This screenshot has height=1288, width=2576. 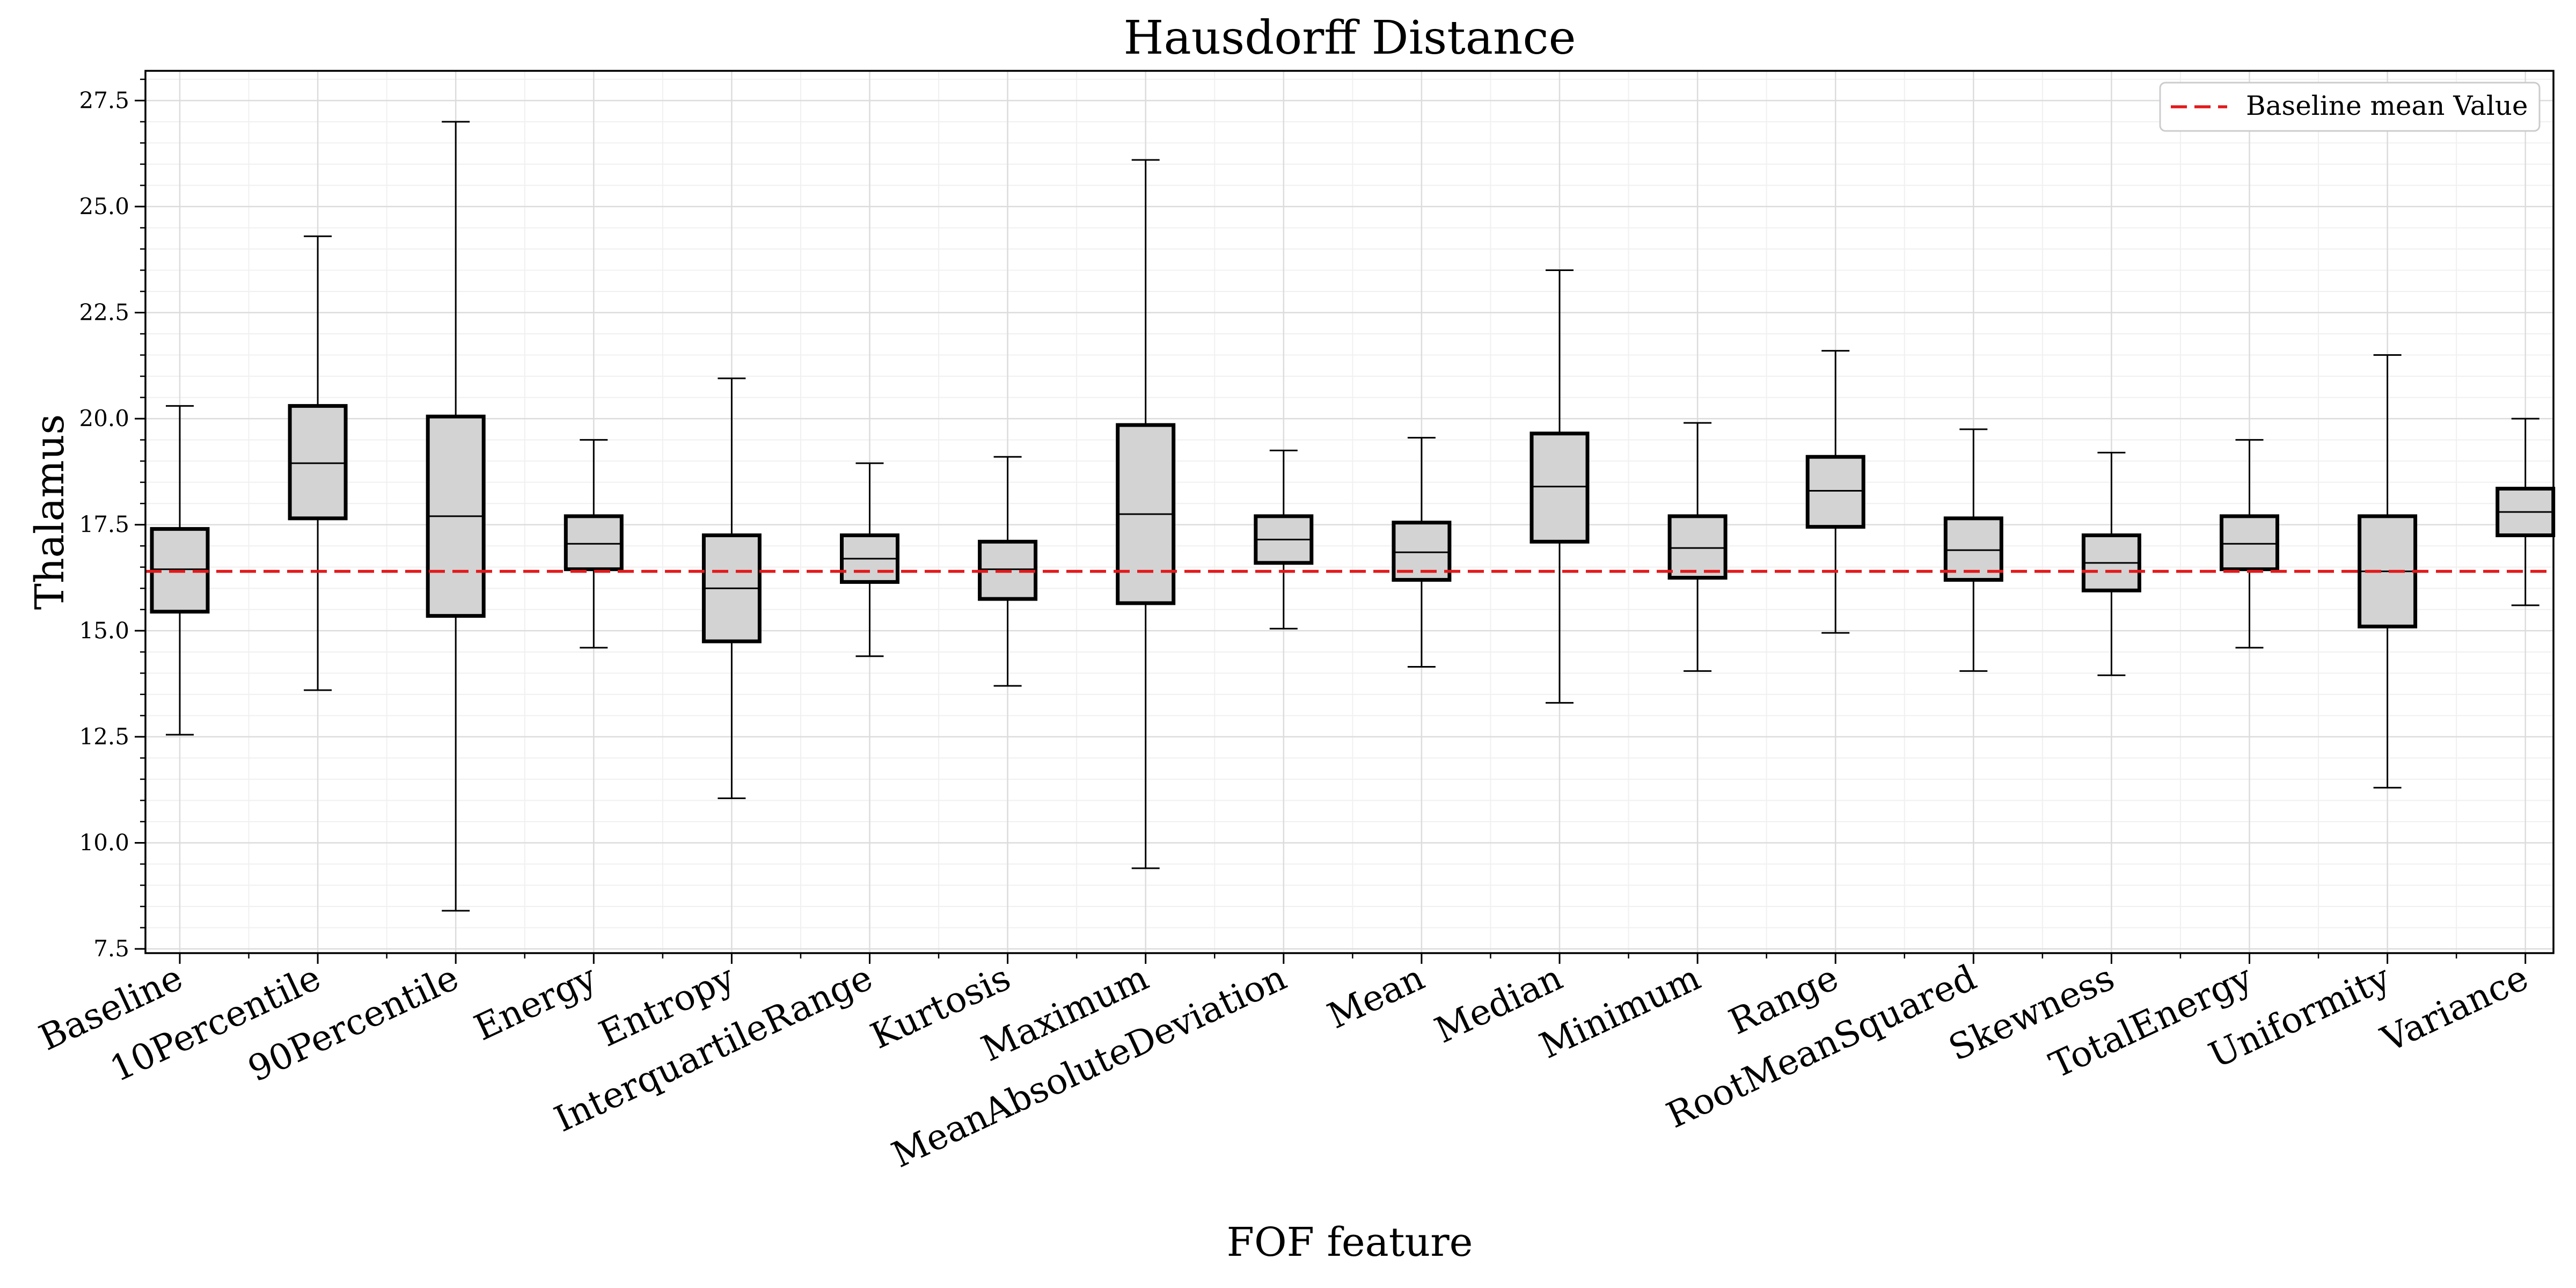 I want to click on y-tick-label: 22.5, so click(x=104, y=312).